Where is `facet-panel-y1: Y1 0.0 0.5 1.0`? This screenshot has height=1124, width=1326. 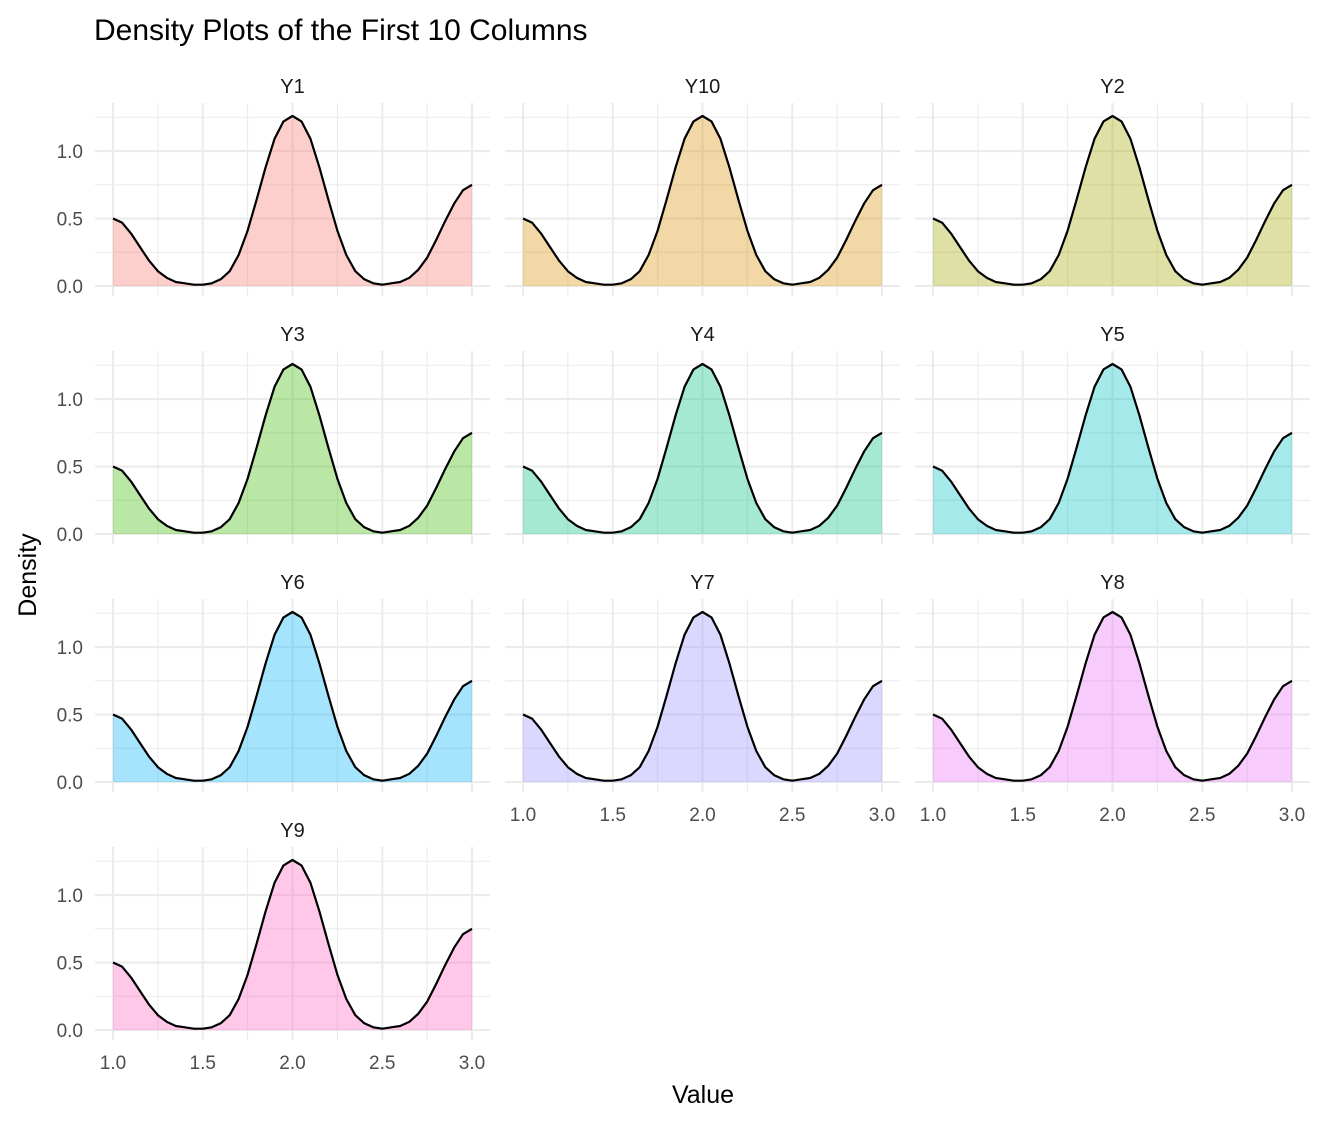 facet-panel-y1: Y1 0.0 0.5 1.0 is located at coordinates (273, 187).